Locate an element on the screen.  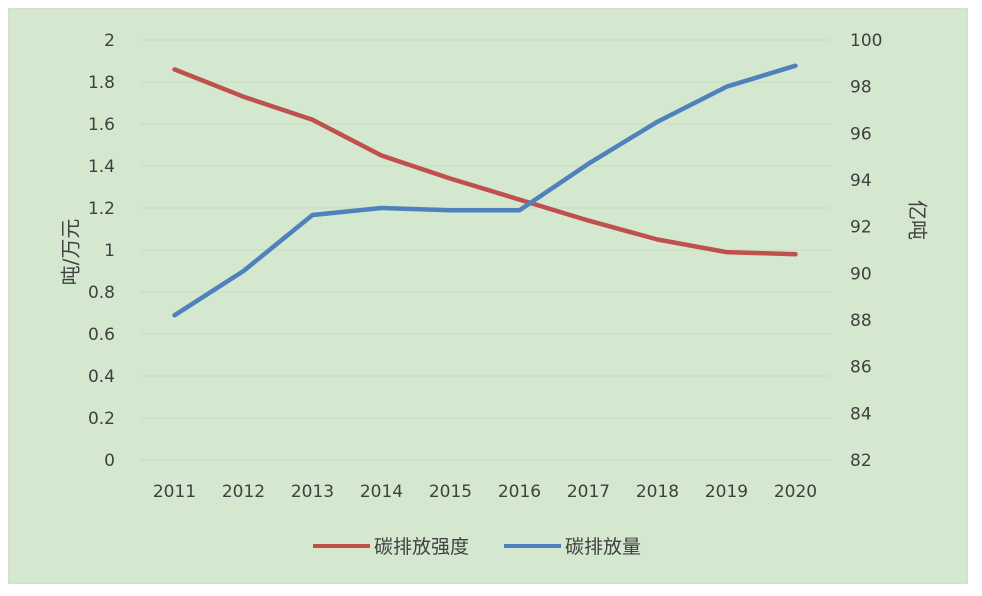
right-tick-label: 86 is located at coordinates (861, 368).